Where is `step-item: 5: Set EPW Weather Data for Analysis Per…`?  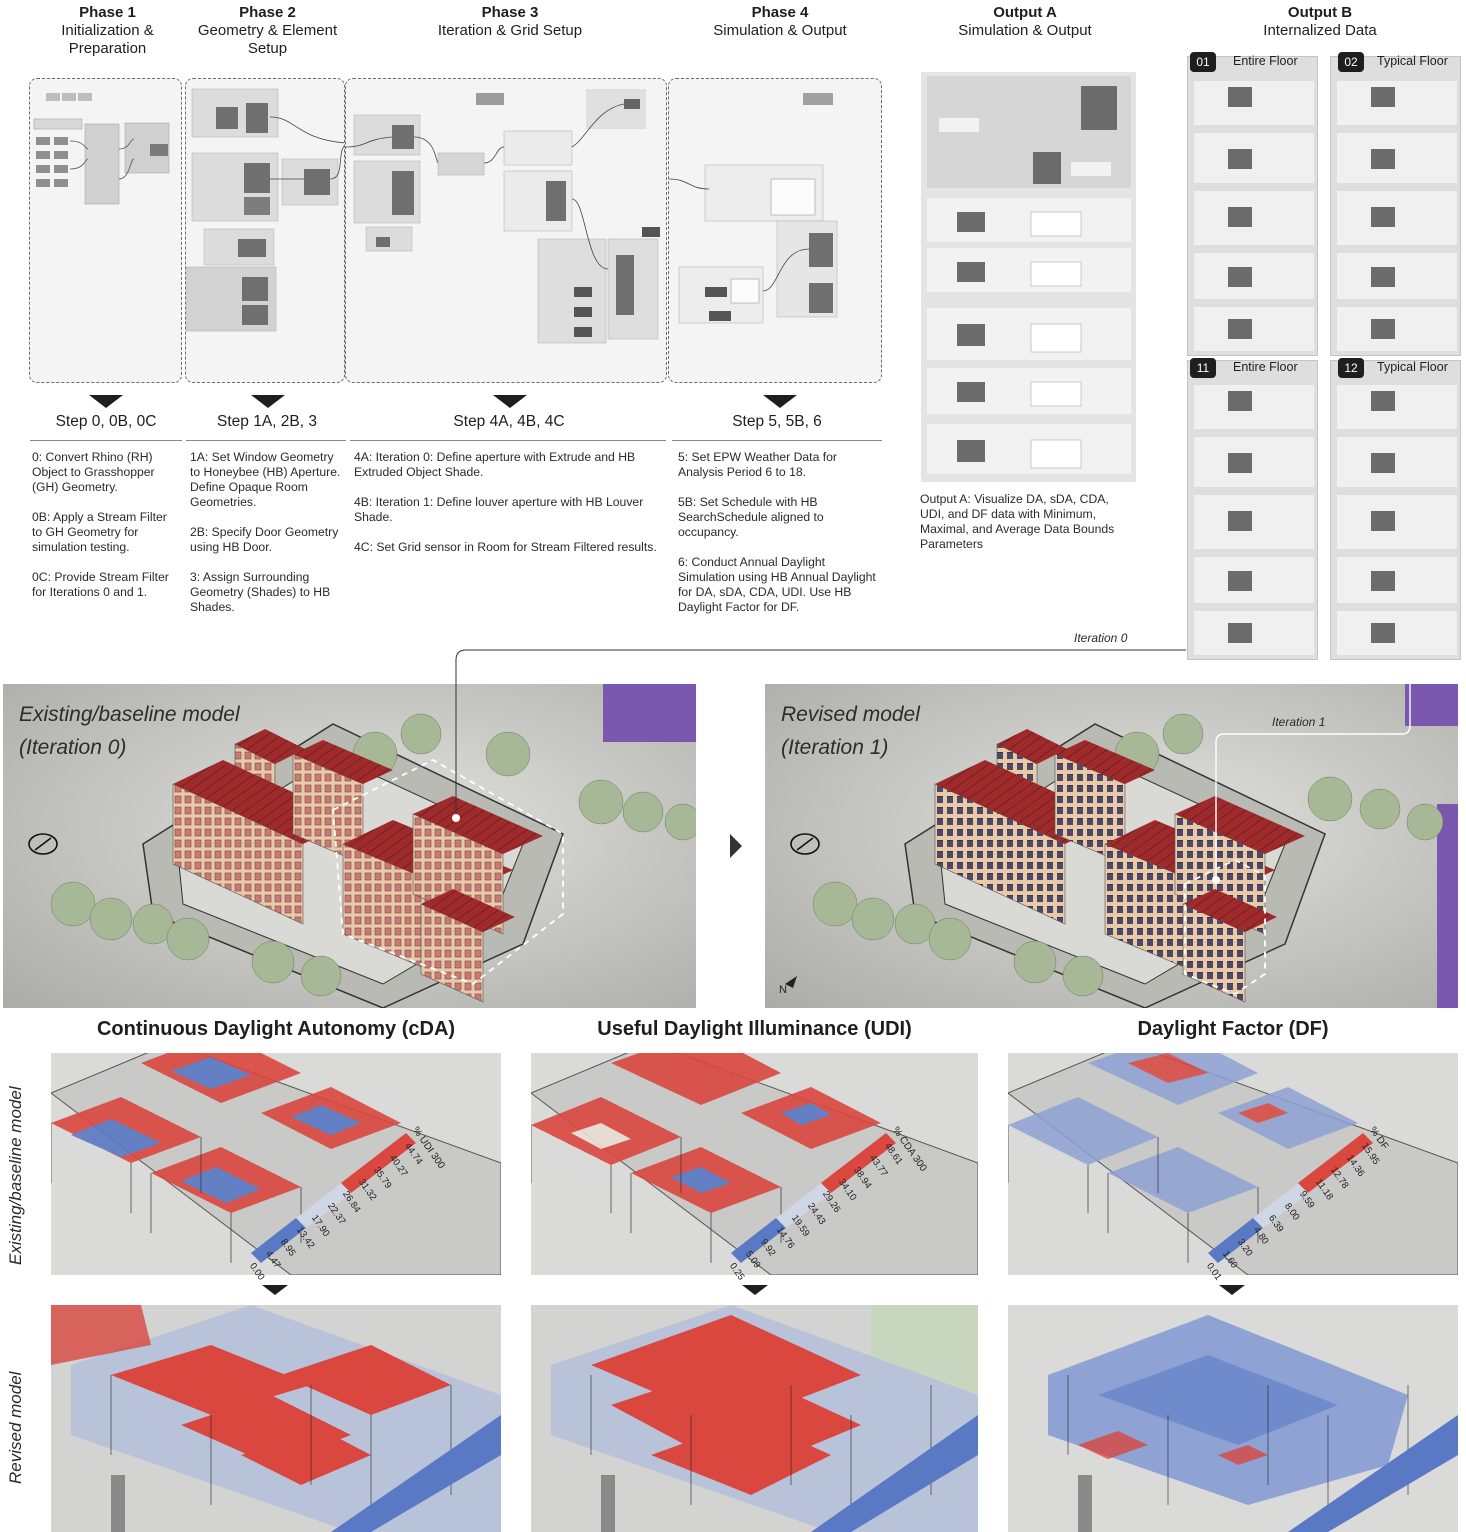 step-item: 5: Set EPW Weather Data for Analysis Per… is located at coordinates (757, 464).